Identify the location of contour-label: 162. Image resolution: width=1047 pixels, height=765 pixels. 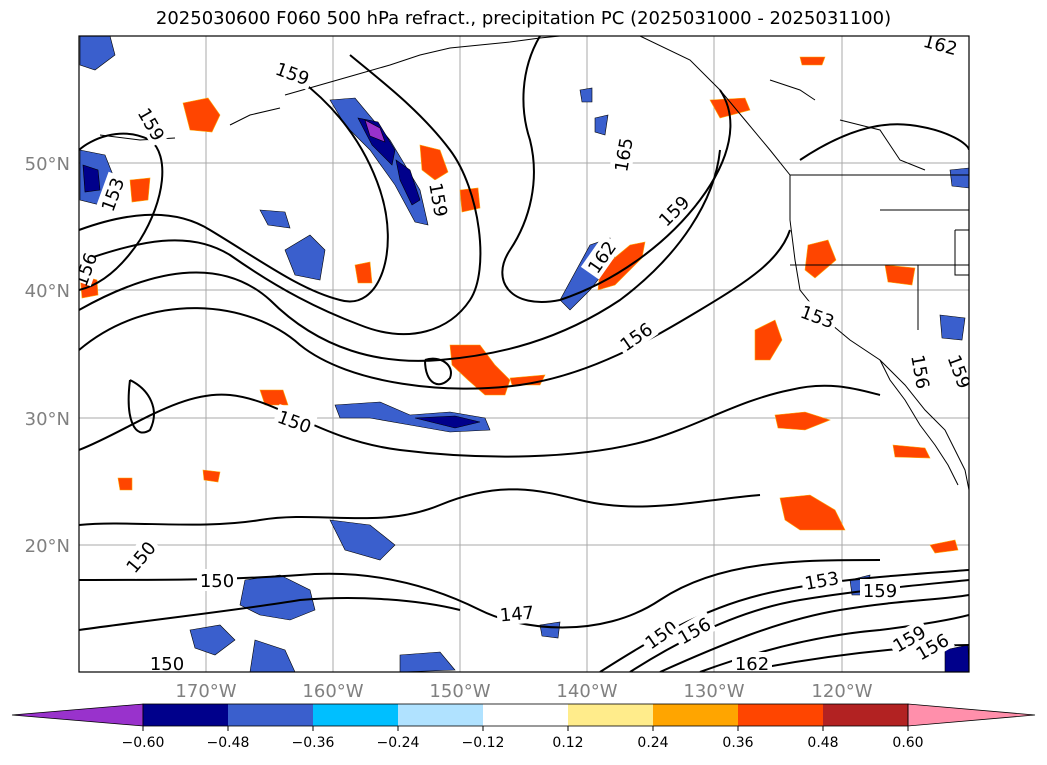
(752, 664).